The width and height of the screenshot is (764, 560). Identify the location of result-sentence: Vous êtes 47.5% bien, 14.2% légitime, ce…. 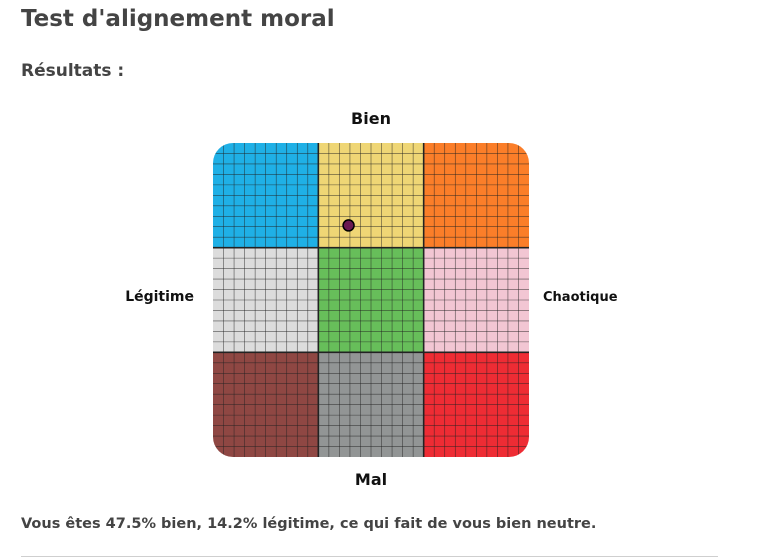
(309, 524).